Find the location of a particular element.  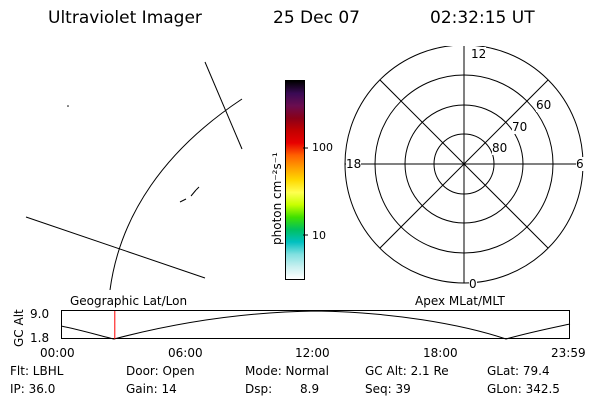

x-tick-2359: 23:59 is located at coordinates (568, 353).